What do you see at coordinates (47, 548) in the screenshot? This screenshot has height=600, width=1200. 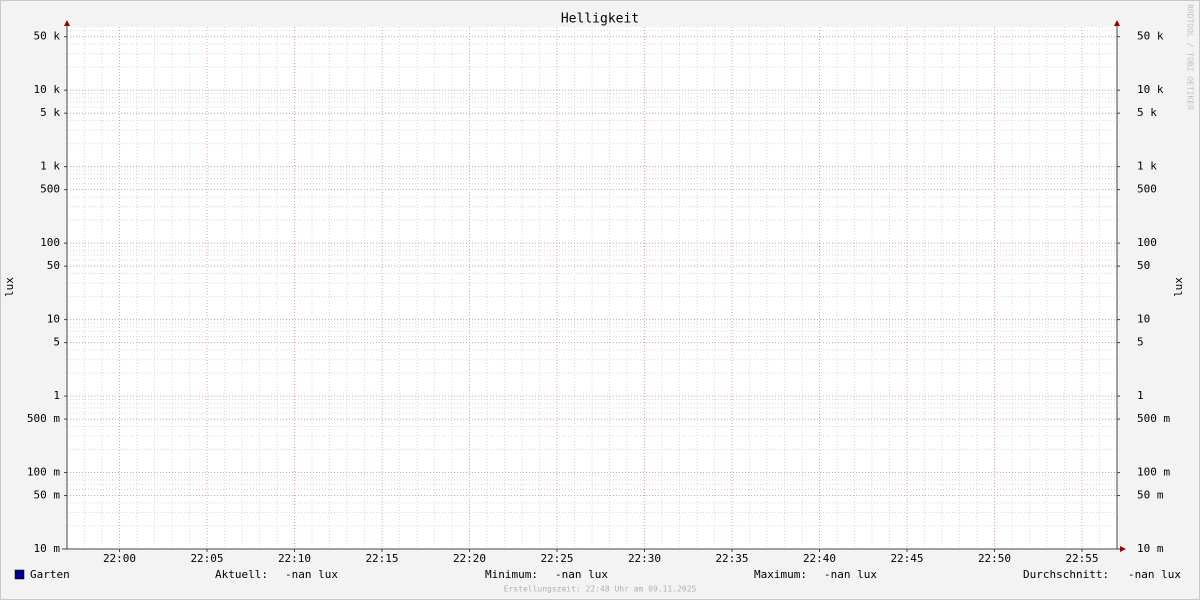 I see `y-tick-label: 10 m` at bounding box center [47, 548].